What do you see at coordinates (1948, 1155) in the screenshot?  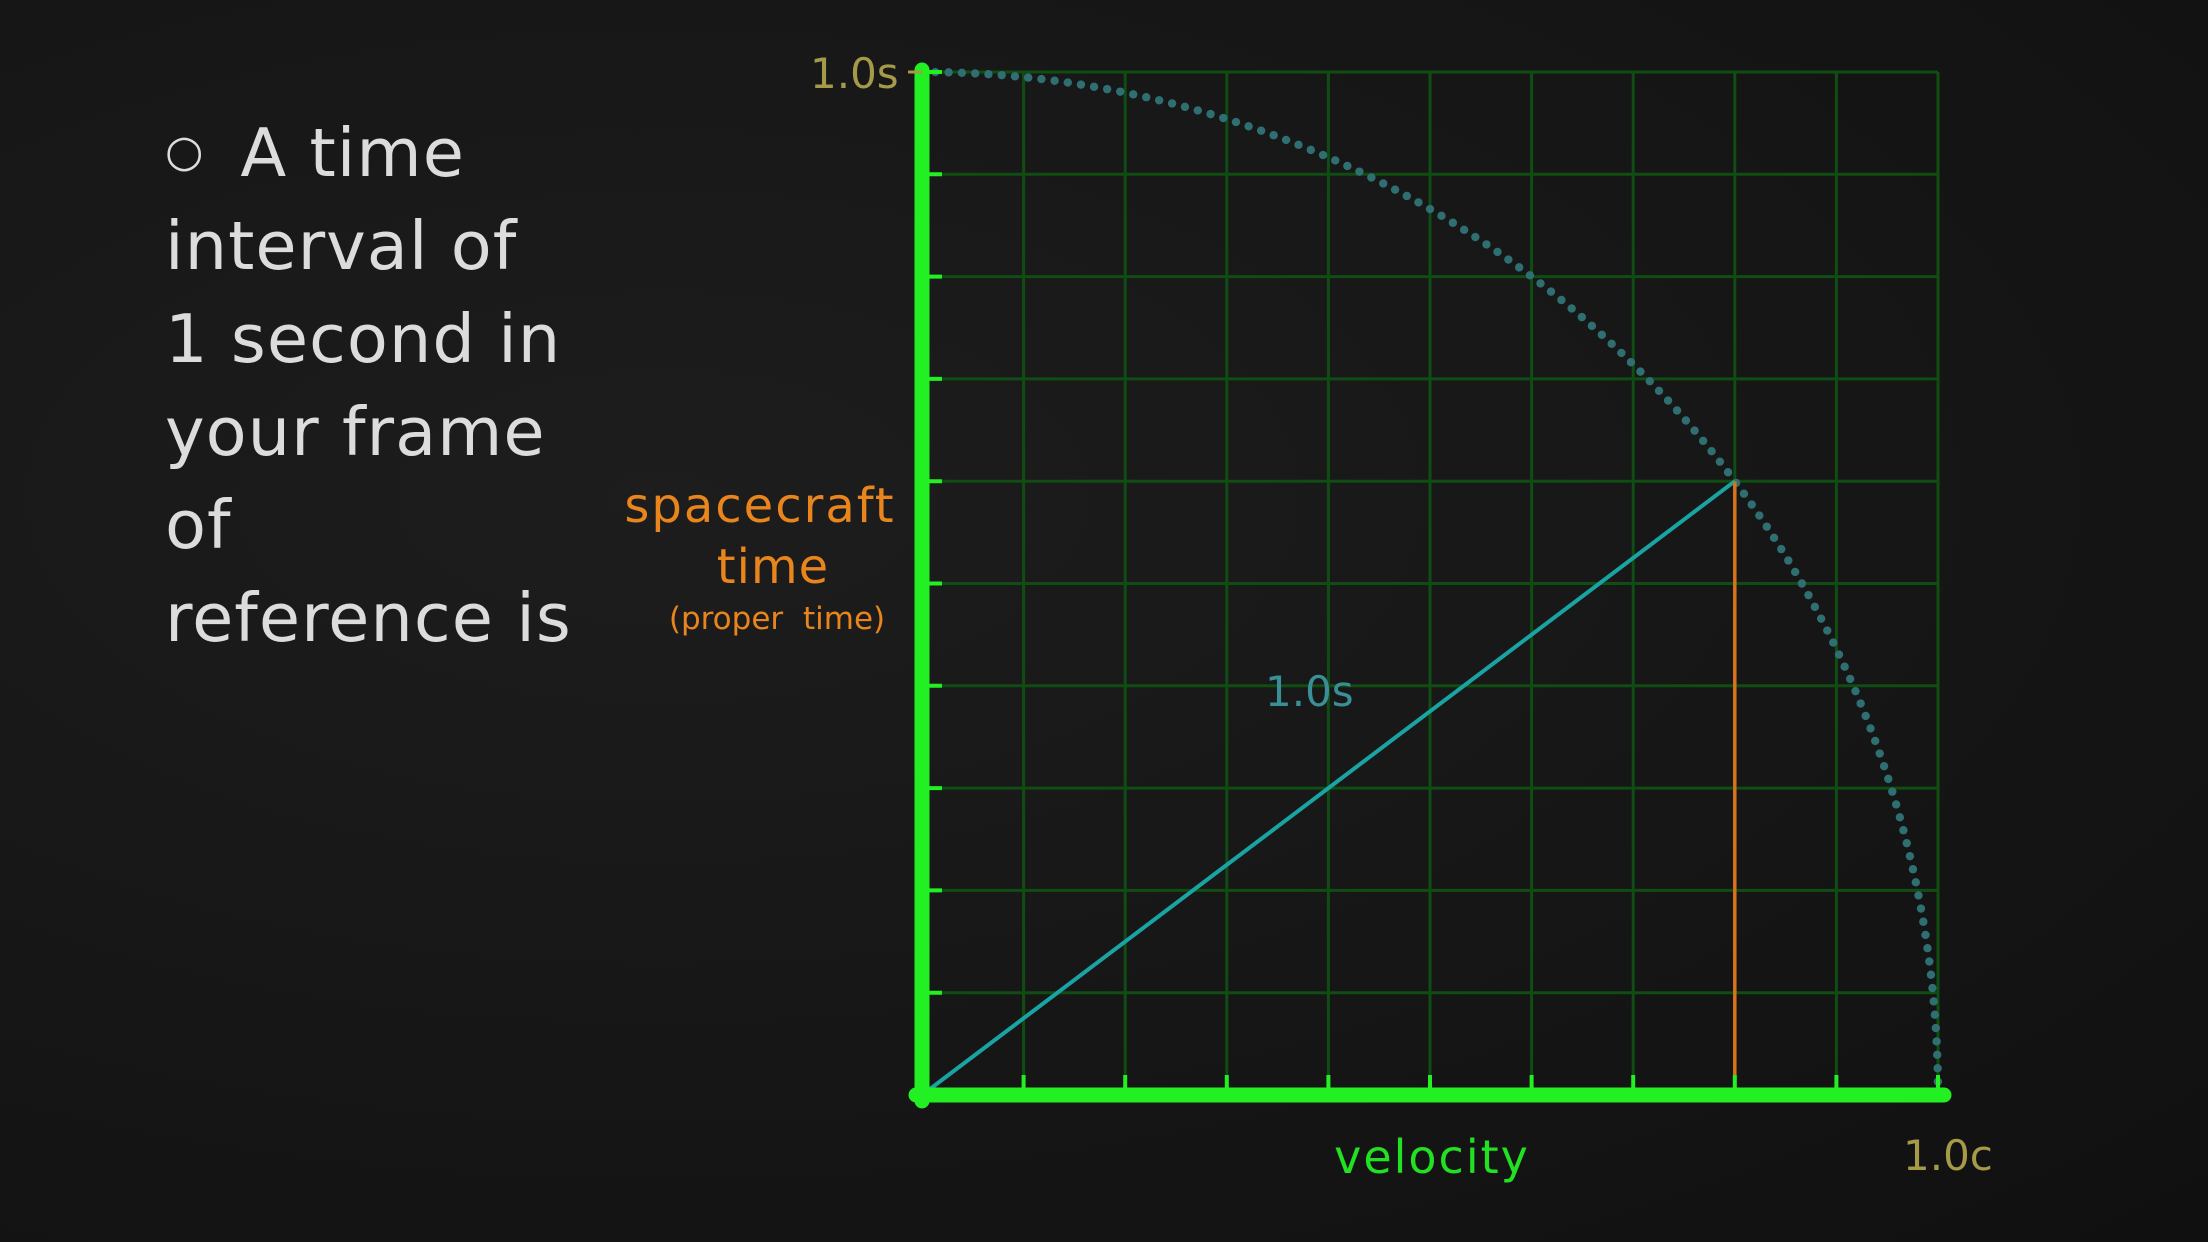 I see `x-end-label: 1.0c` at bounding box center [1948, 1155].